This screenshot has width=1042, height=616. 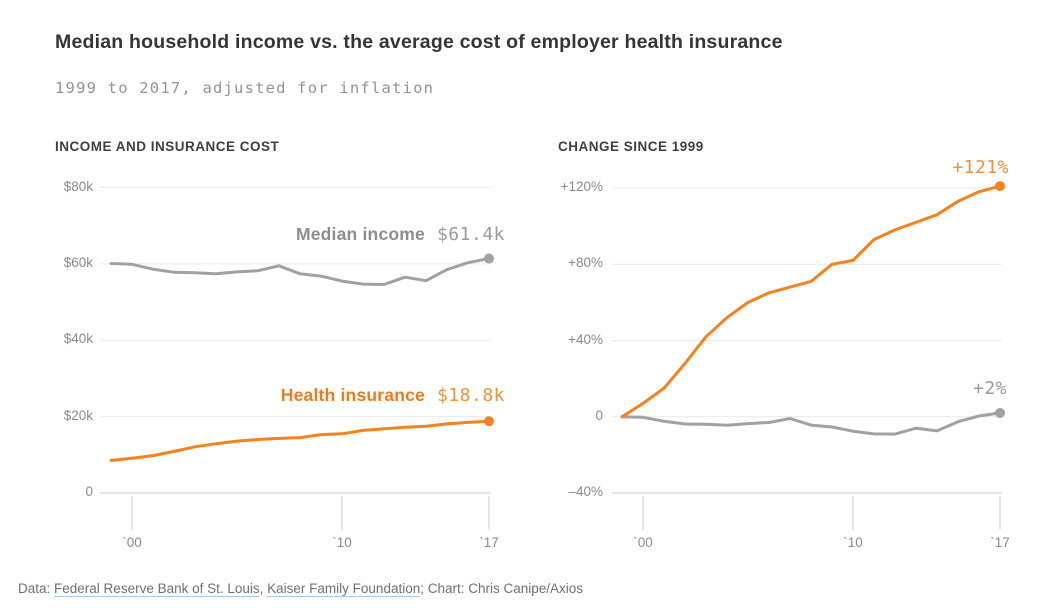 I want to click on series-line-median_income_change, so click(x=811, y=423).